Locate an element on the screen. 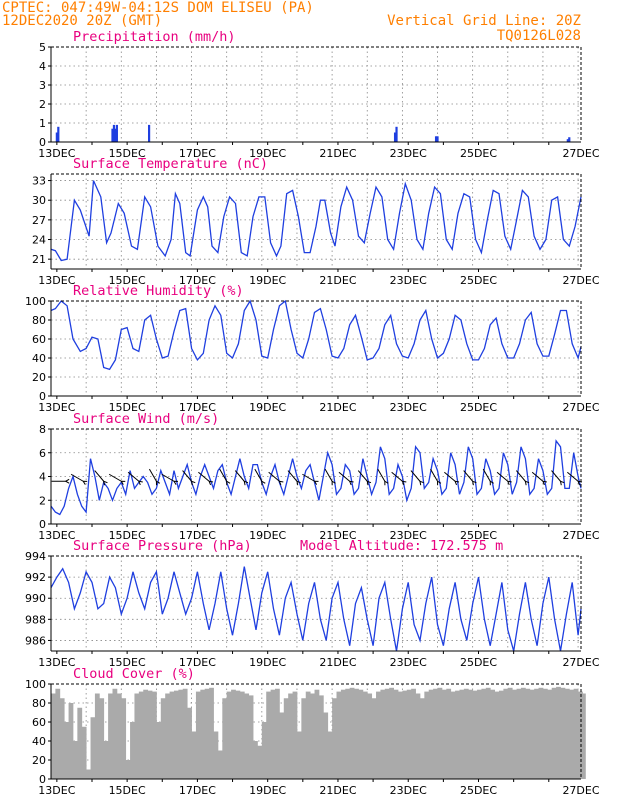 The width and height of the screenshot is (618, 800). wind-series-line is located at coordinates (316, 477).